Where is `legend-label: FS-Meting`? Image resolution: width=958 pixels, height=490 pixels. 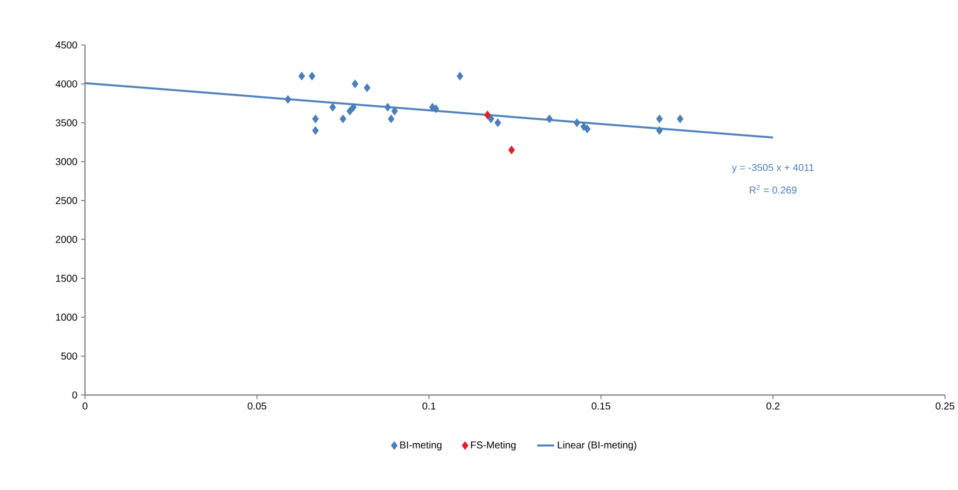 legend-label: FS-Meting is located at coordinates (493, 445).